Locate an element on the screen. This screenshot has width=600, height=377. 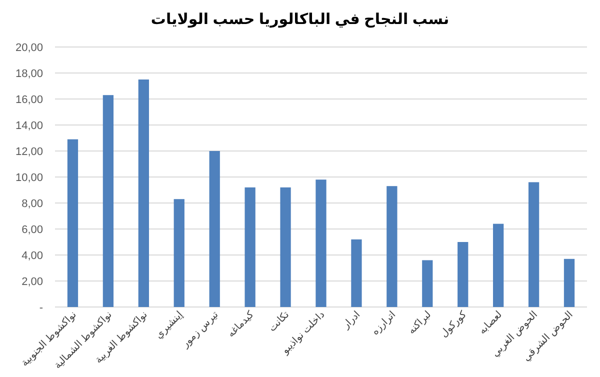
y-tick-label: - is located at coordinates (41, 308).